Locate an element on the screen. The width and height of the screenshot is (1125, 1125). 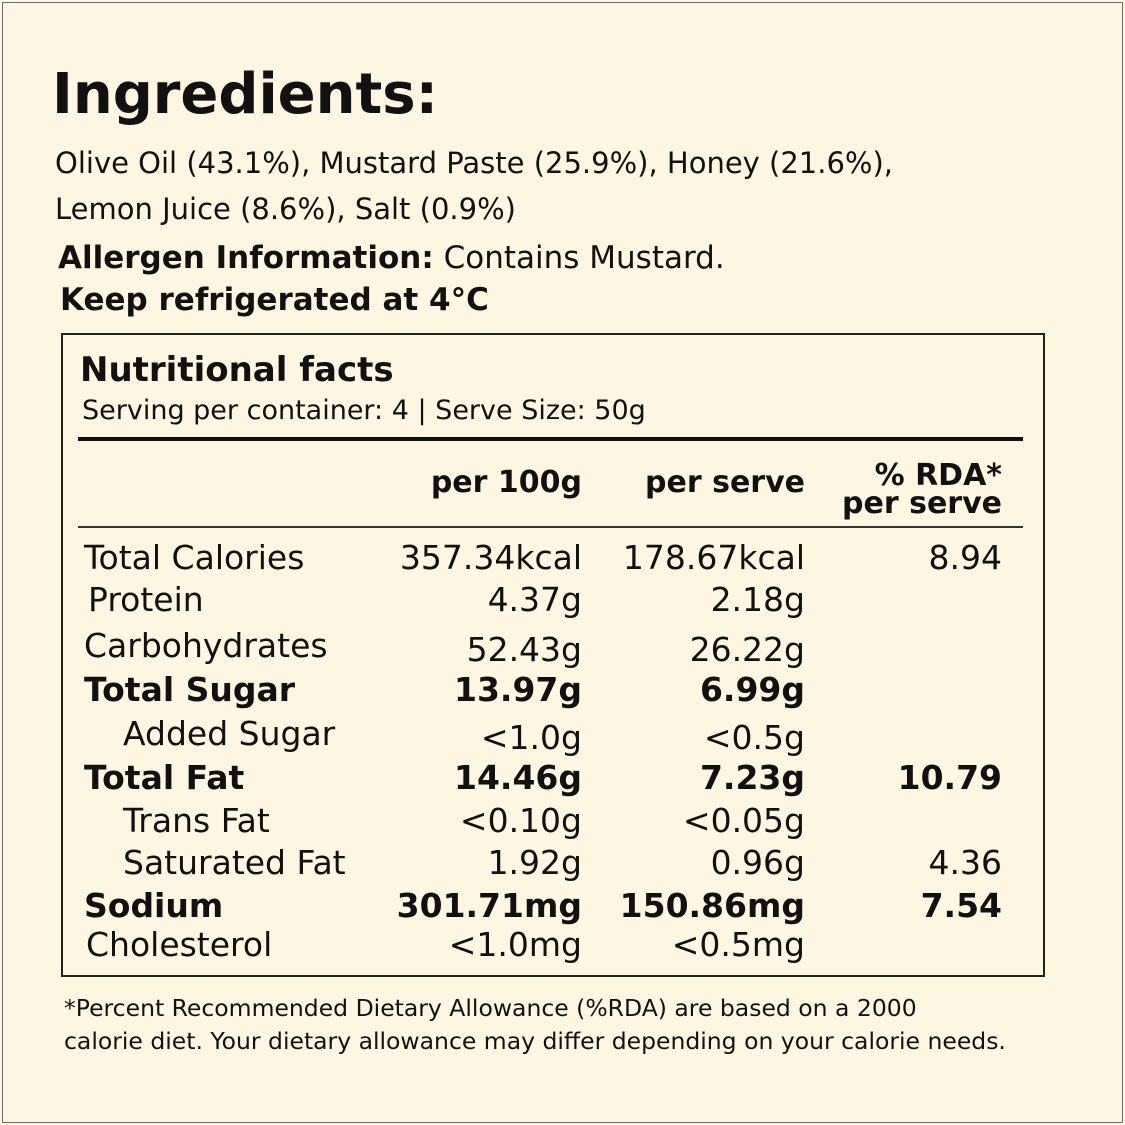
nutrient-per100: <1.0mg is located at coordinates (515, 944).